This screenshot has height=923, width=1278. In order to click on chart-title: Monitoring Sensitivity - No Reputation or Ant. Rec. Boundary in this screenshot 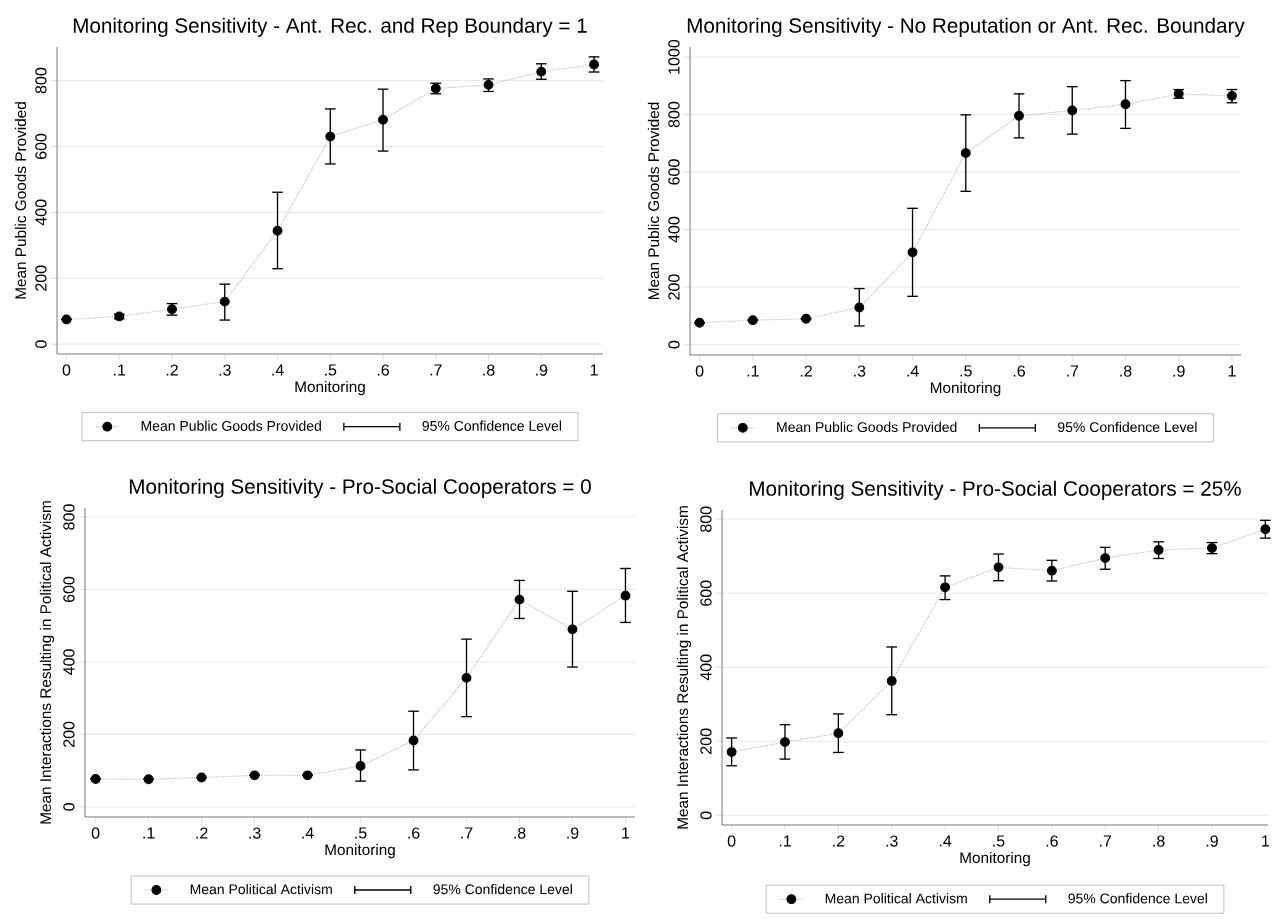, I will do `click(966, 27)`.